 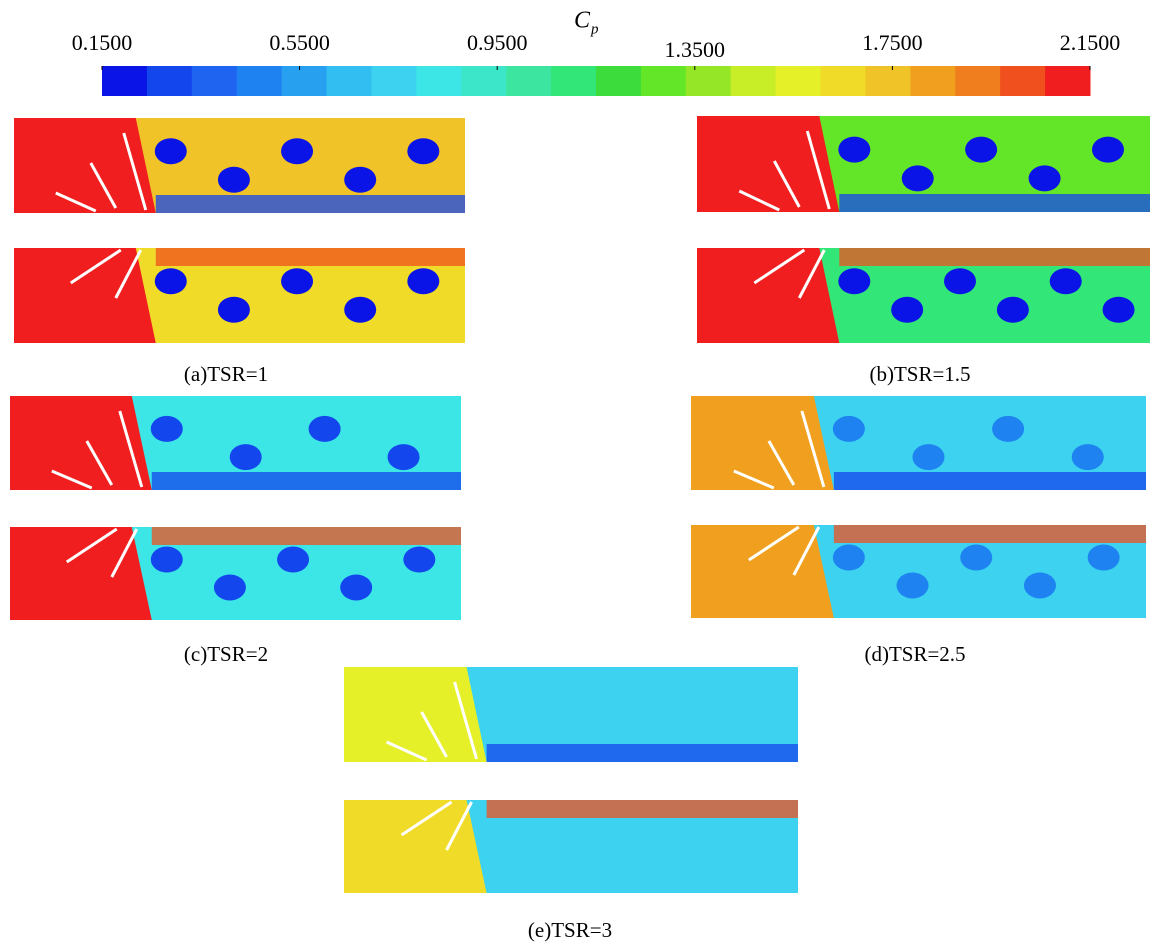 What do you see at coordinates (570, 930) in the screenshot?
I see `panel-caption: (e)TSR=3` at bounding box center [570, 930].